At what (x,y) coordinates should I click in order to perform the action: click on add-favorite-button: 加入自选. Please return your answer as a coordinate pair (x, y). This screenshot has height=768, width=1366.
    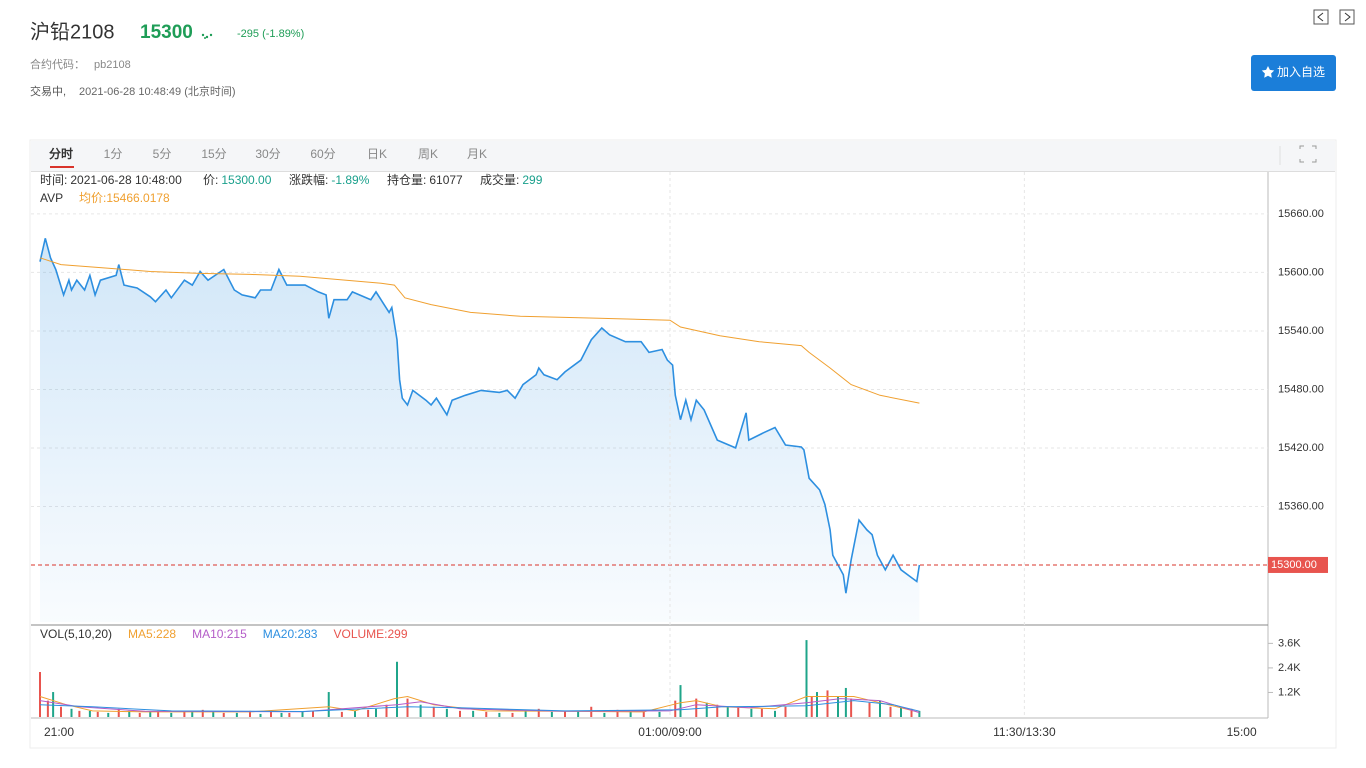
    Looking at the image, I should click on (1293, 73).